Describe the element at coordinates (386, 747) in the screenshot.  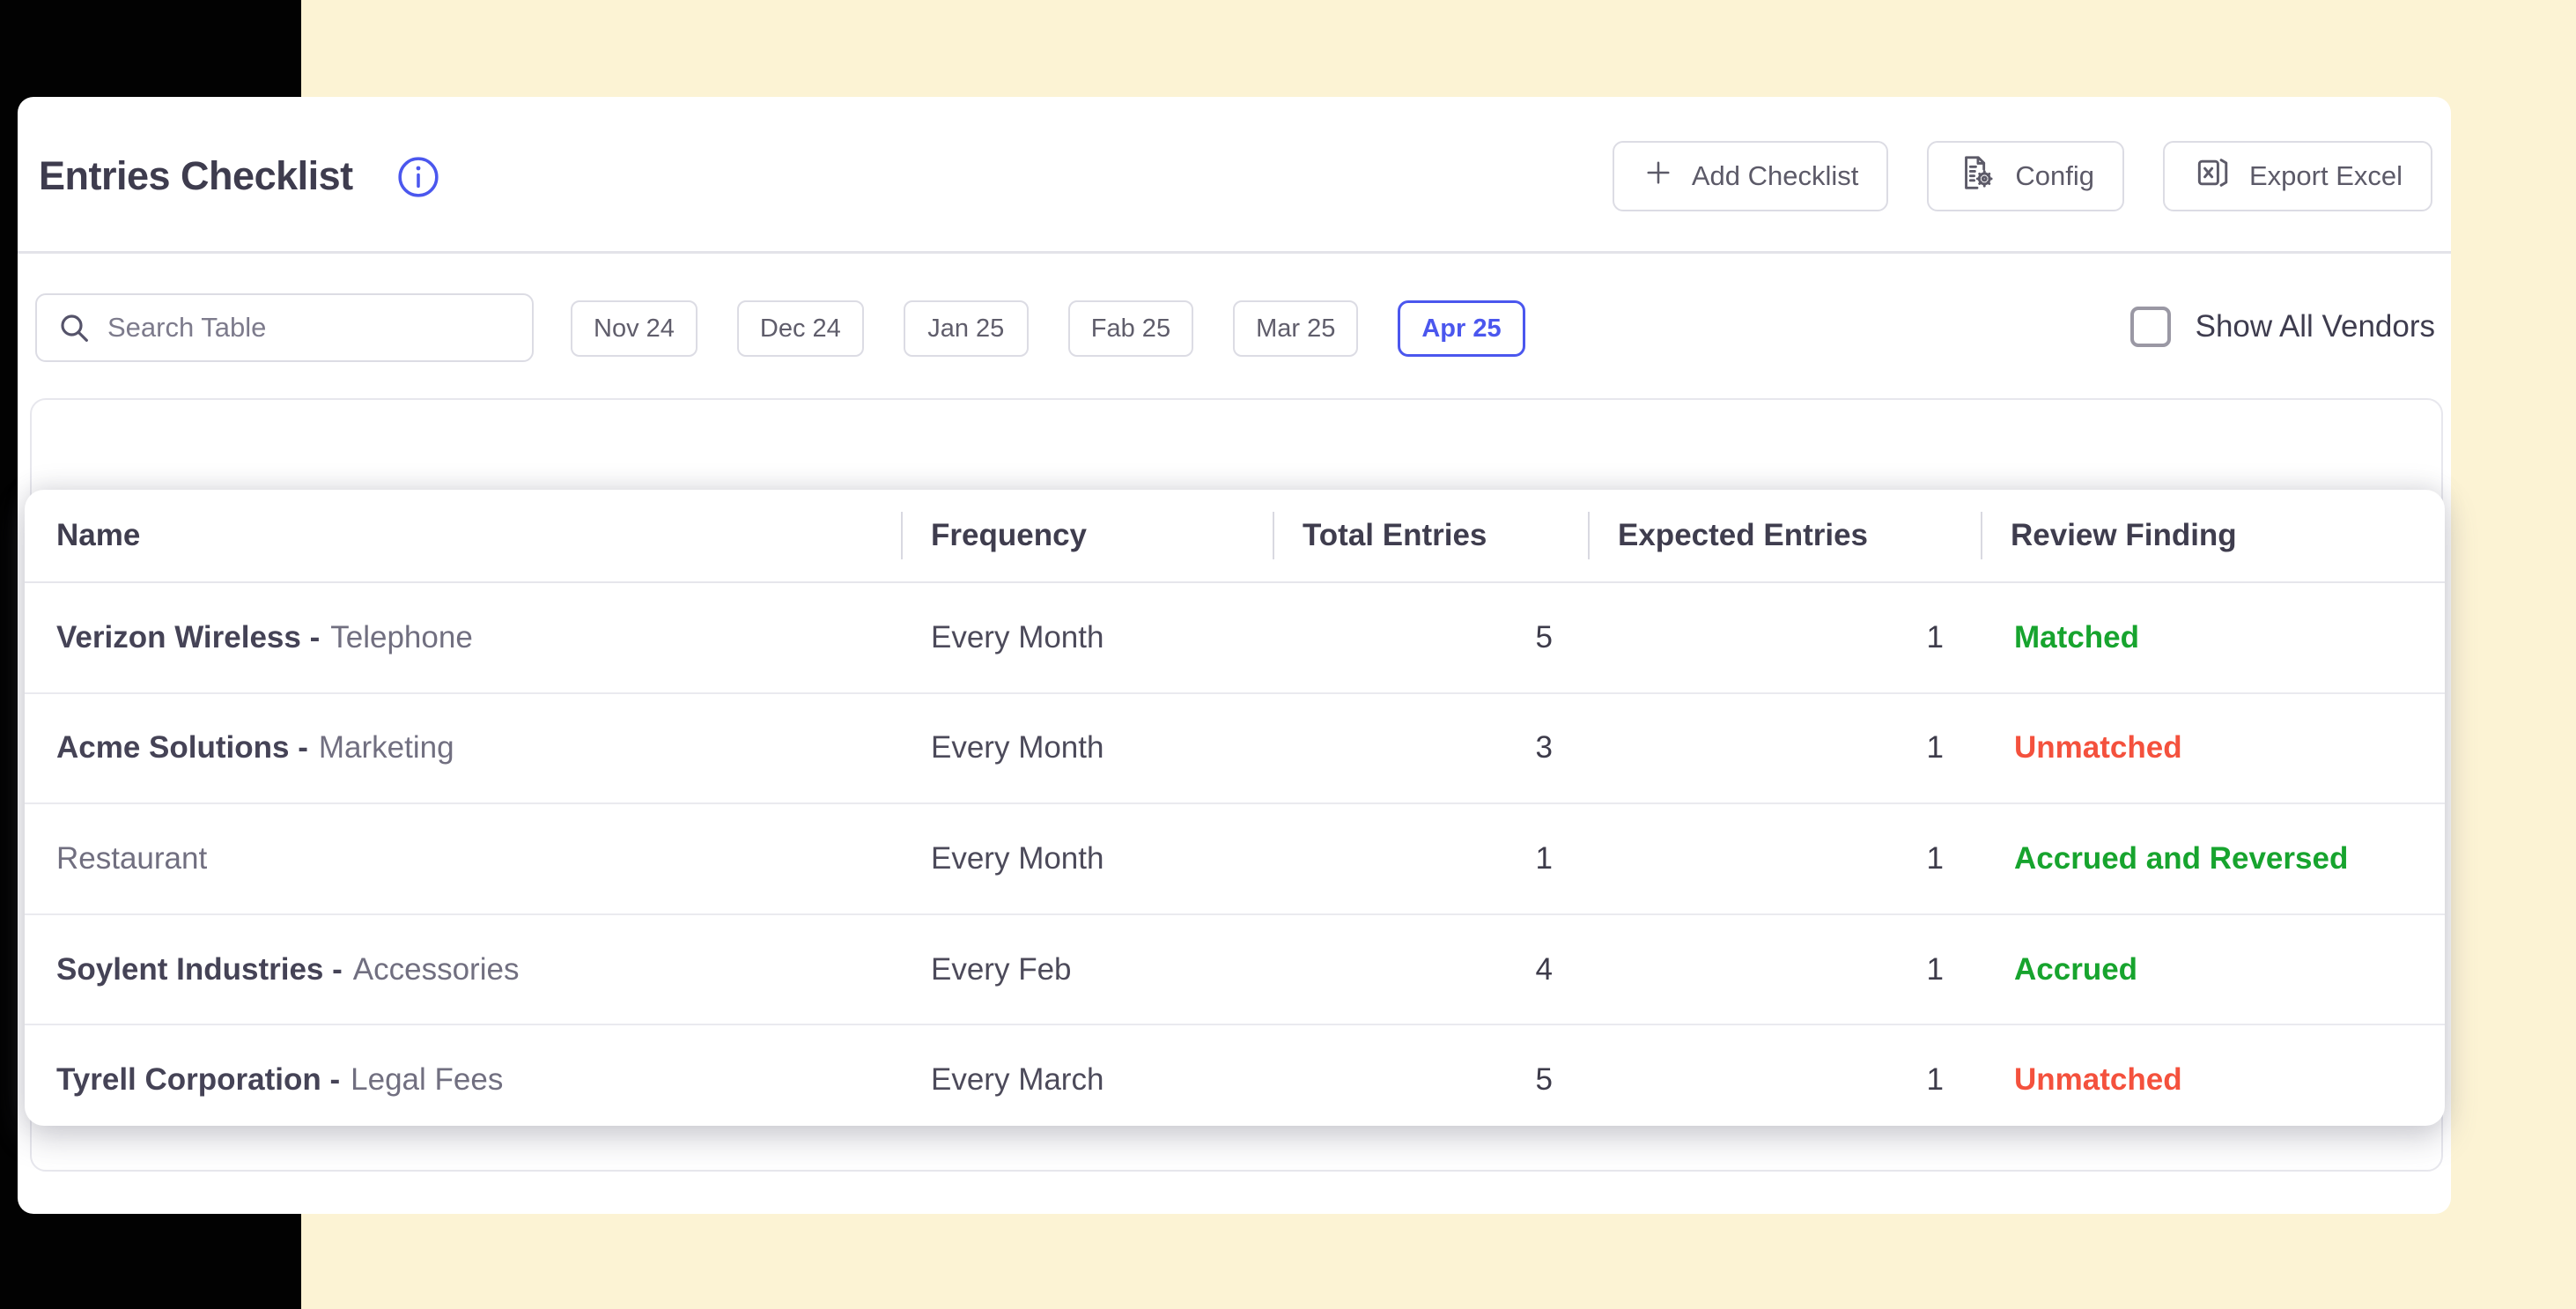
I see `vendor-category: Marketing` at that location.